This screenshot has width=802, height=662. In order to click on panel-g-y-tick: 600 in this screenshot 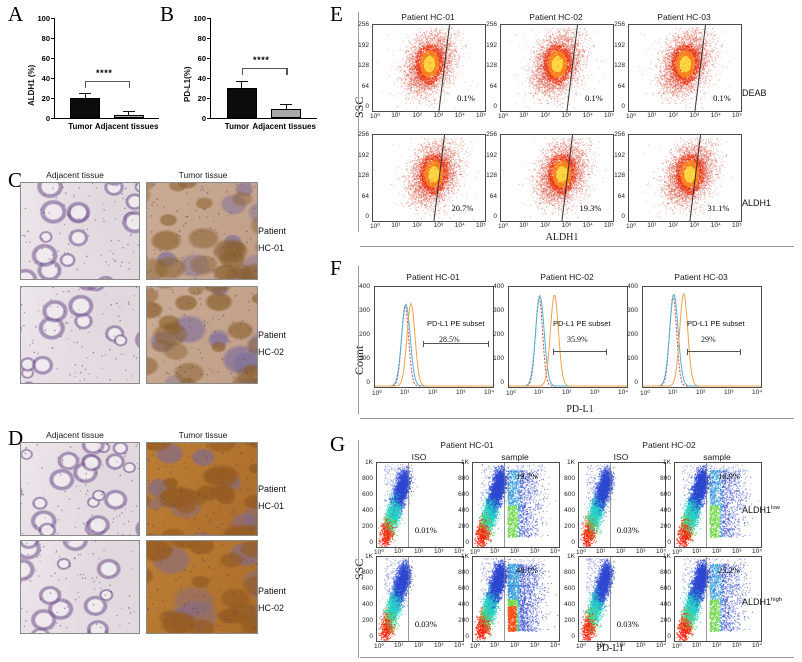, I will do `click(367, 494)`.